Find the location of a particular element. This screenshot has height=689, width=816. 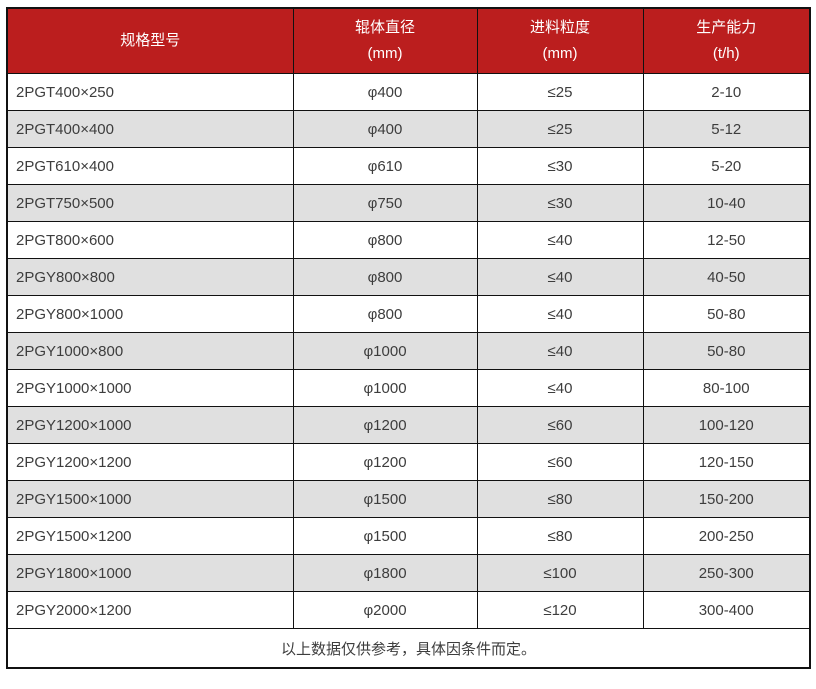

cell-capacity: 100-120 is located at coordinates (726, 425).